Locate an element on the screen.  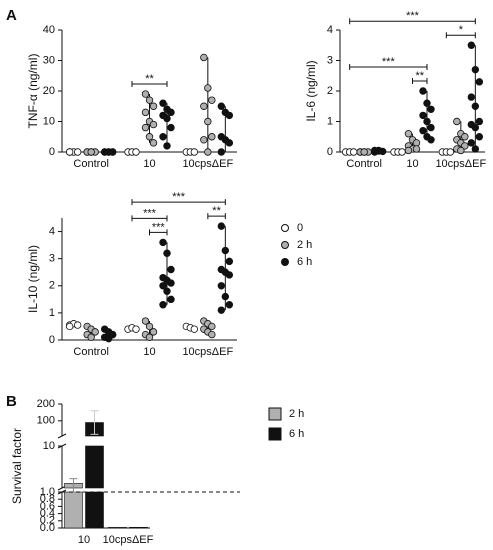
significance: * is located at coordinates (461, 30).